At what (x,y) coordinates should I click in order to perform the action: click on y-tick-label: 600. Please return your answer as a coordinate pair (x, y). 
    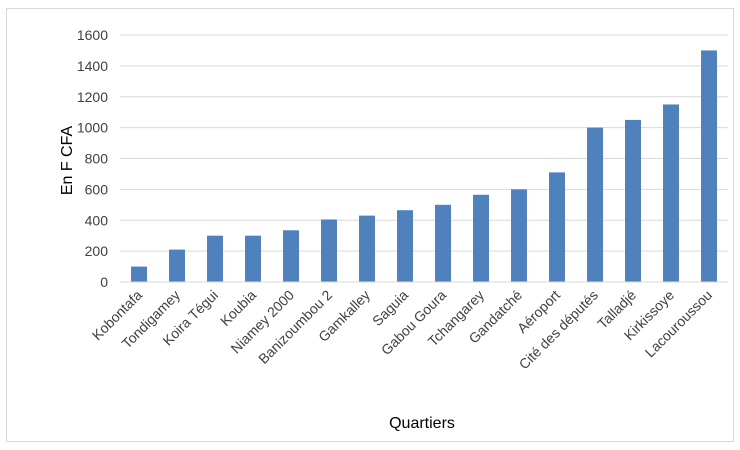
    Looking at the image, I should click on (97, 189).